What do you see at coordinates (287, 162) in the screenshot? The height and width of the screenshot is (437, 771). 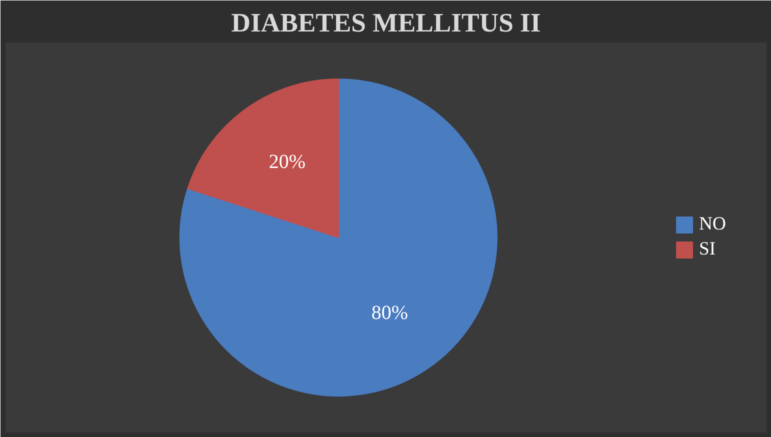 I see `data-label: 20%` at bounding box center [287, 162].